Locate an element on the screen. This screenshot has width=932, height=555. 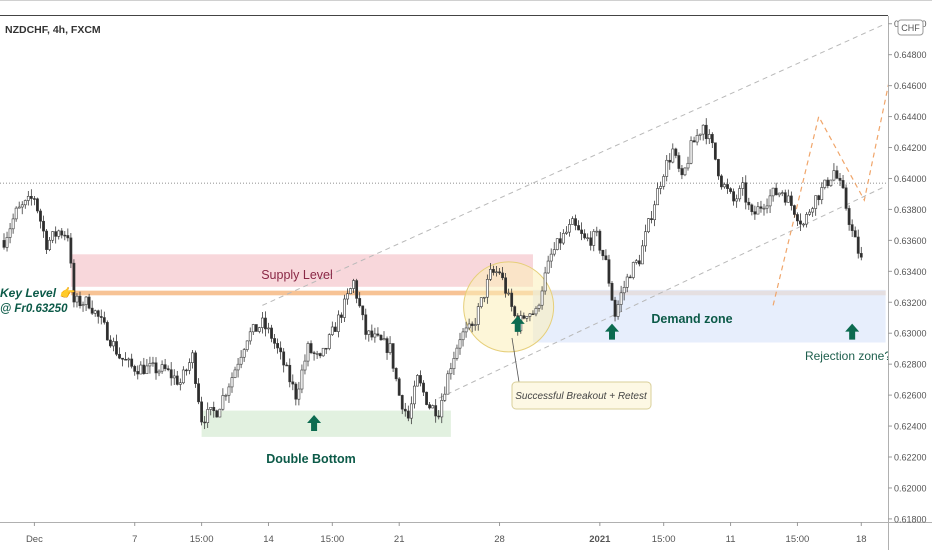
y-tick-label: 0.62400 is located at coordinates (910, 427).